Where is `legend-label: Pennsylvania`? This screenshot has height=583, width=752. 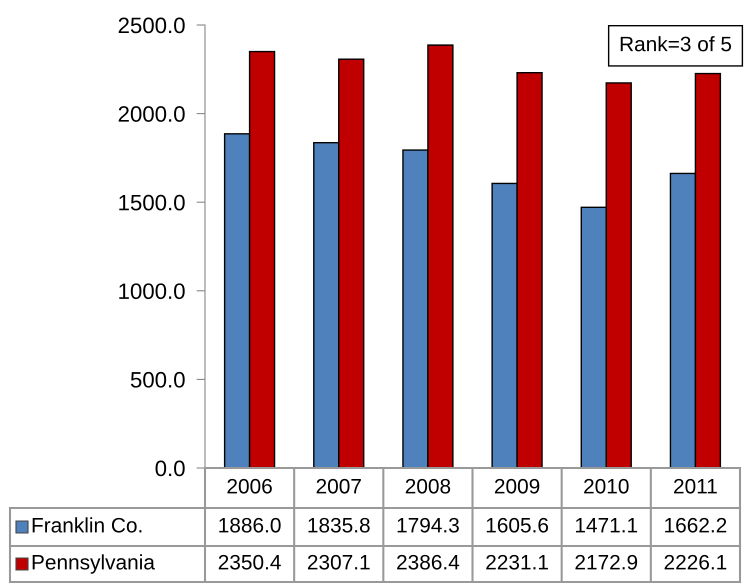
legend-label: Pennsylvania is located at coordinates (93, 564).